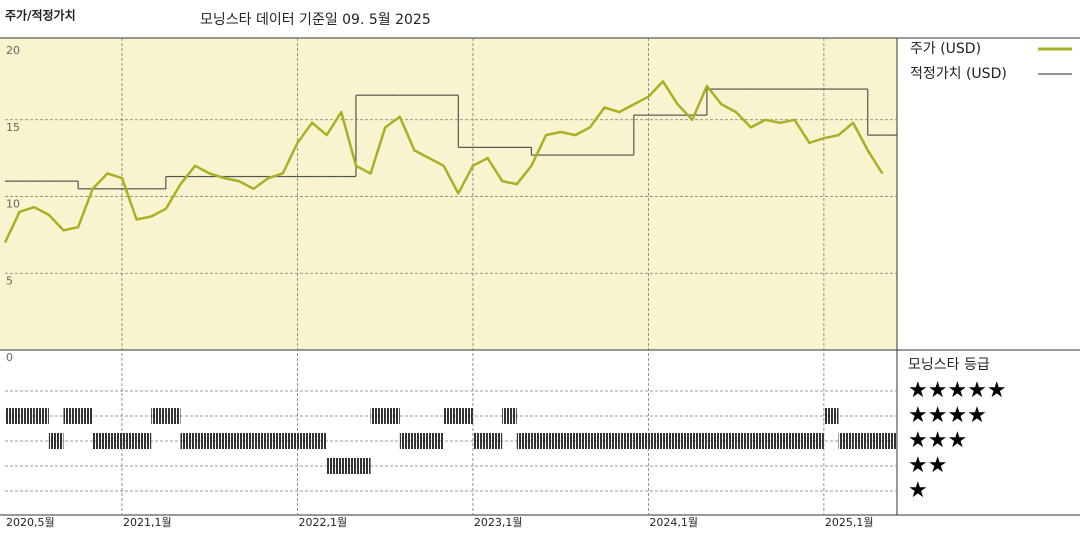  I want to click on x-tick-label: 2020,5월, so click(30, 522).